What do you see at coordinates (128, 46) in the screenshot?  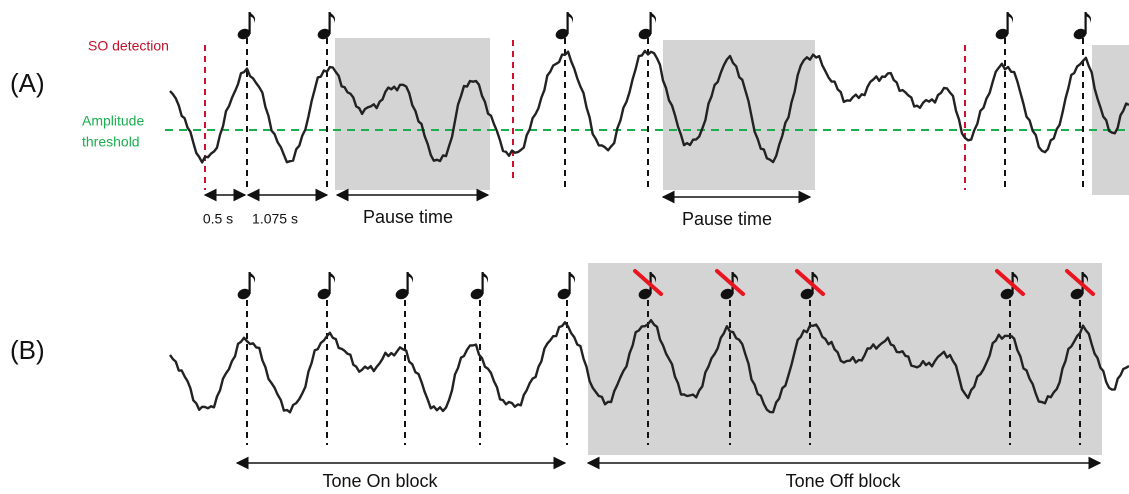 I see `so-detection-label: SO detection` at bounding box center [128, 46].